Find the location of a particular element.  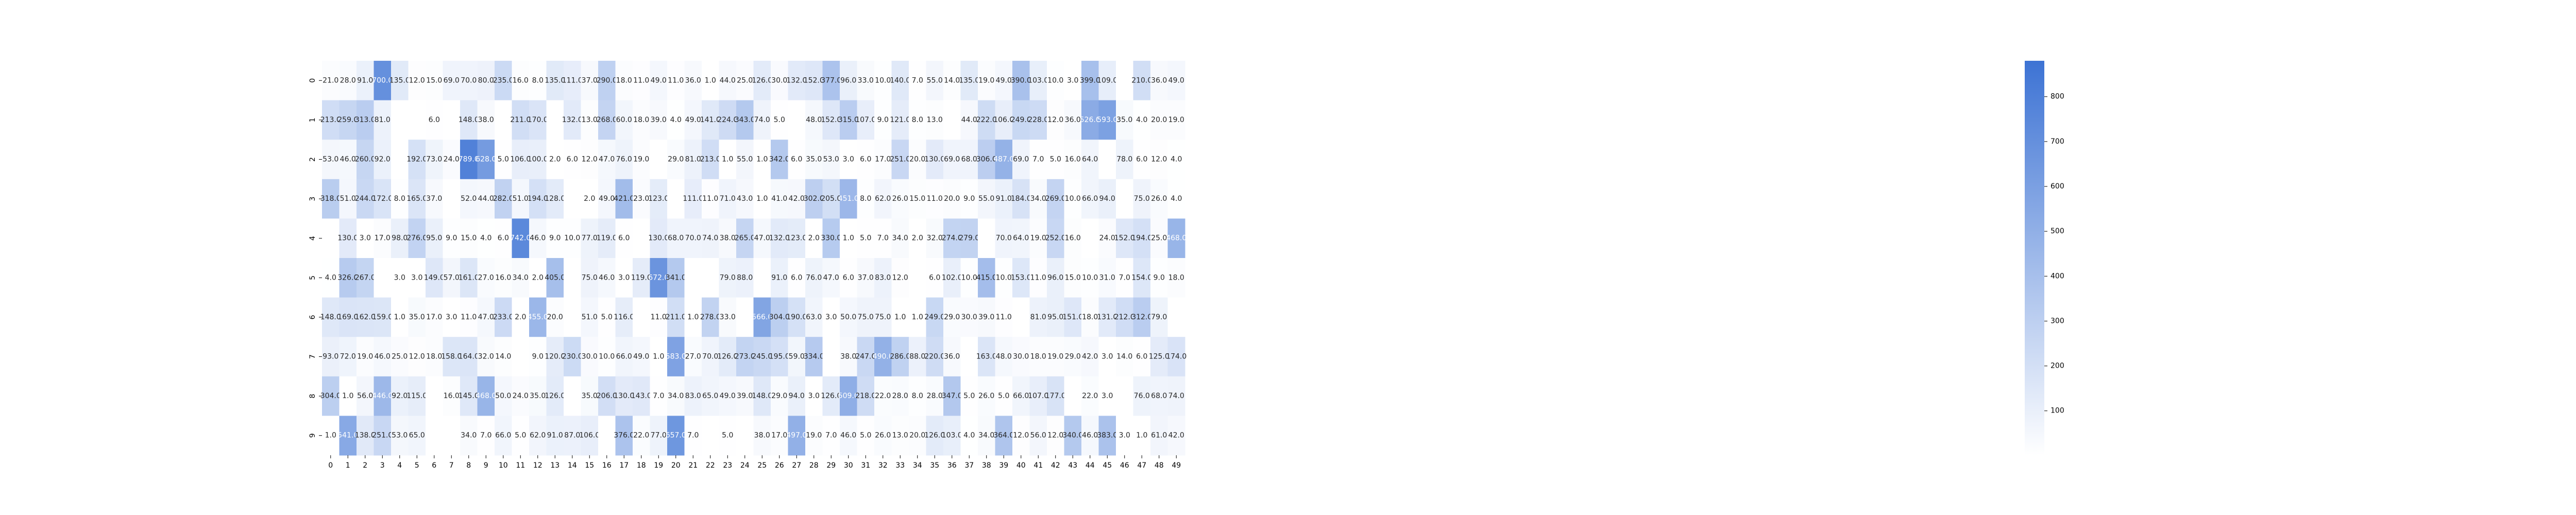

cell-label: 4.0 is located at coordinates (1176, 199).